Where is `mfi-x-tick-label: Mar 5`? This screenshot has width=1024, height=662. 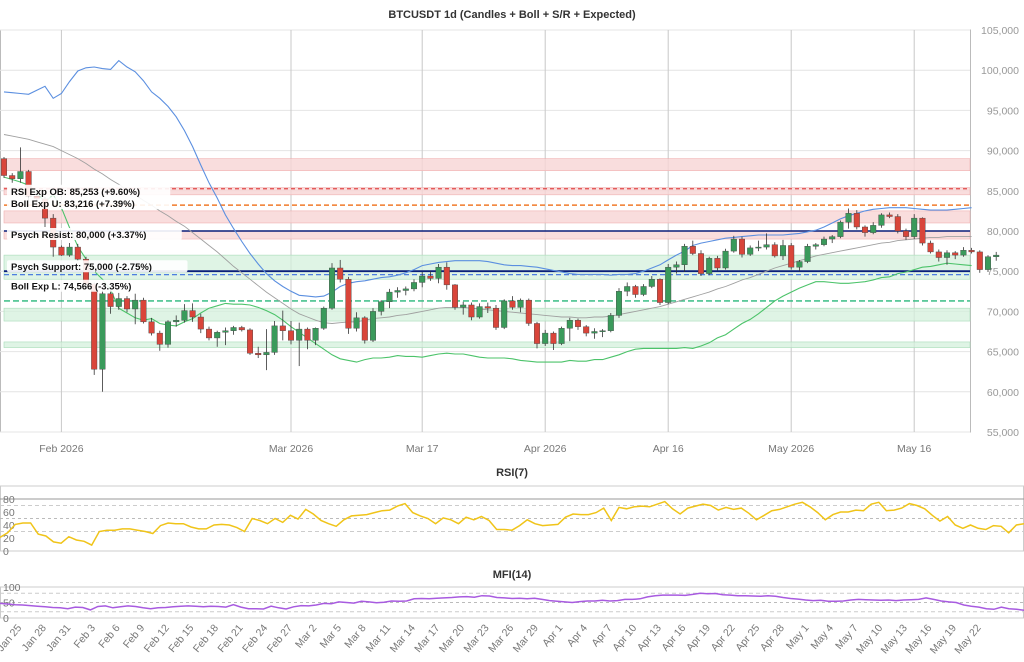 mfi-x-tick-label: Mar 5 is located at coordinates (331, 636).